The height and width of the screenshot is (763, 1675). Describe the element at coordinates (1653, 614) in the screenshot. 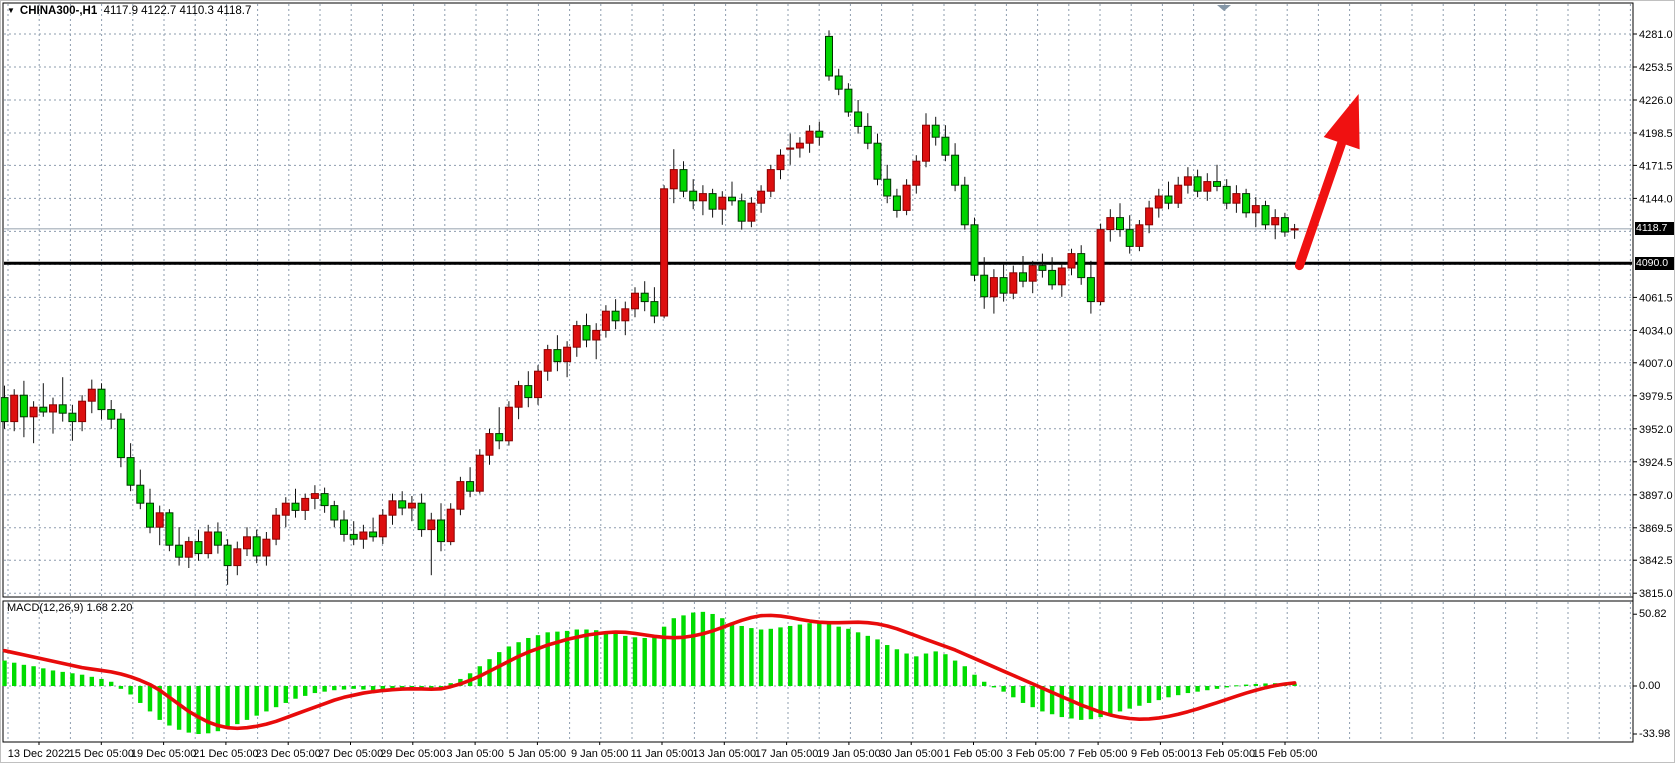

I see `macd-axis-label: 50.82` at that location.